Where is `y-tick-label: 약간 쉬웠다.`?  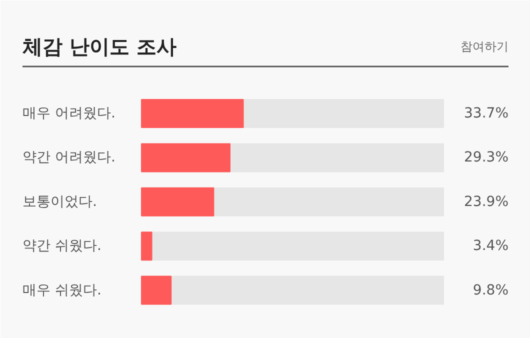
y-tick-label: 약간 쉬웠다. is located at coordinates (62, 246).